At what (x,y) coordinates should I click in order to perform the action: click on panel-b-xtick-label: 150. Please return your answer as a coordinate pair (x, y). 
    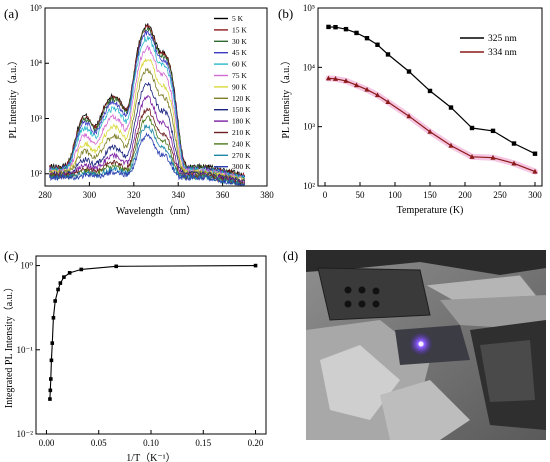
    Looking at the image, I should click on (430, 195).